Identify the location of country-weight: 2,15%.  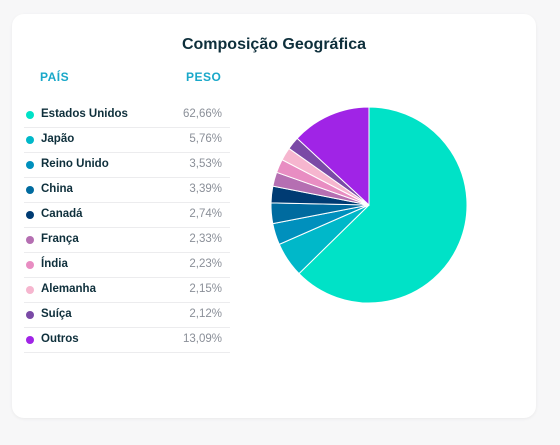
(205, 289).